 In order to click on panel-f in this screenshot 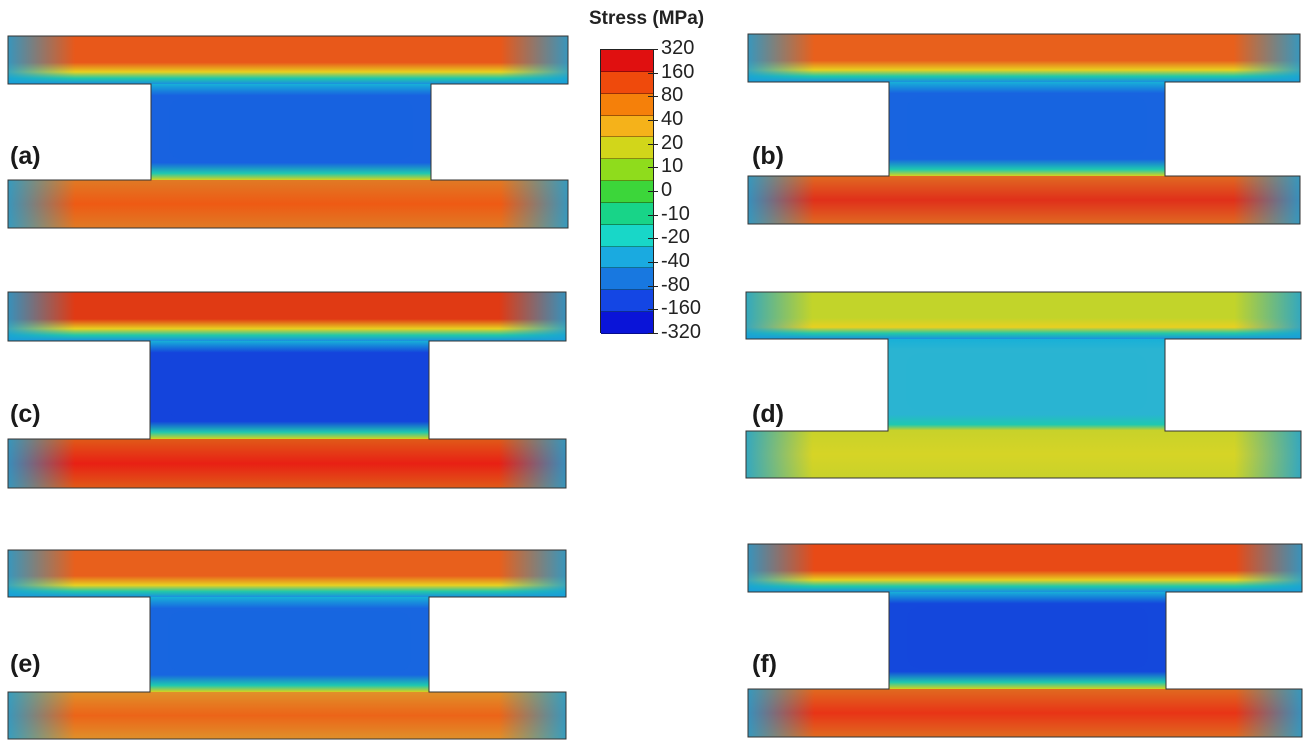, I will do `click(1025, 640)`.